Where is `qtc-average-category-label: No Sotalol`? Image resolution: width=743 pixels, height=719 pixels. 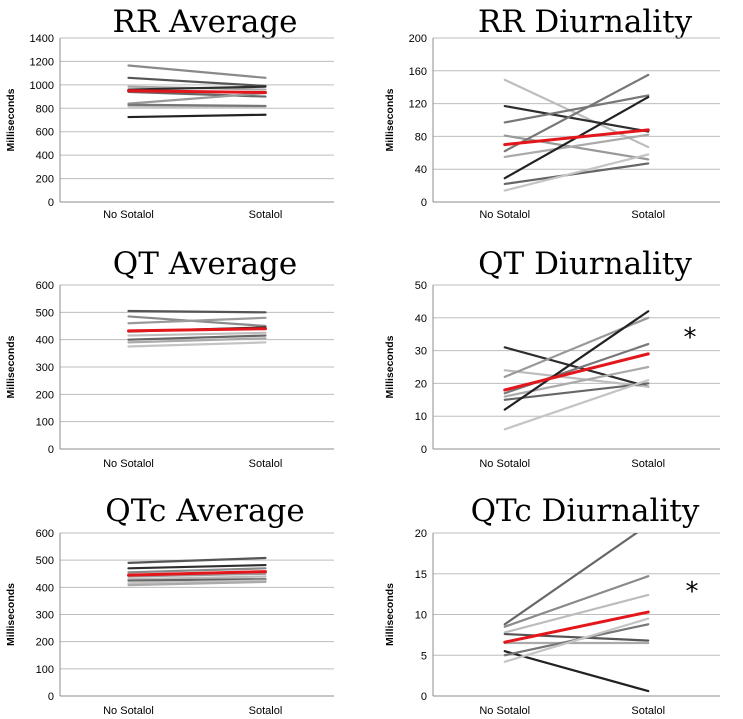
qtc-average-category-label: No Sotalol is located at coordinates (128, 711).